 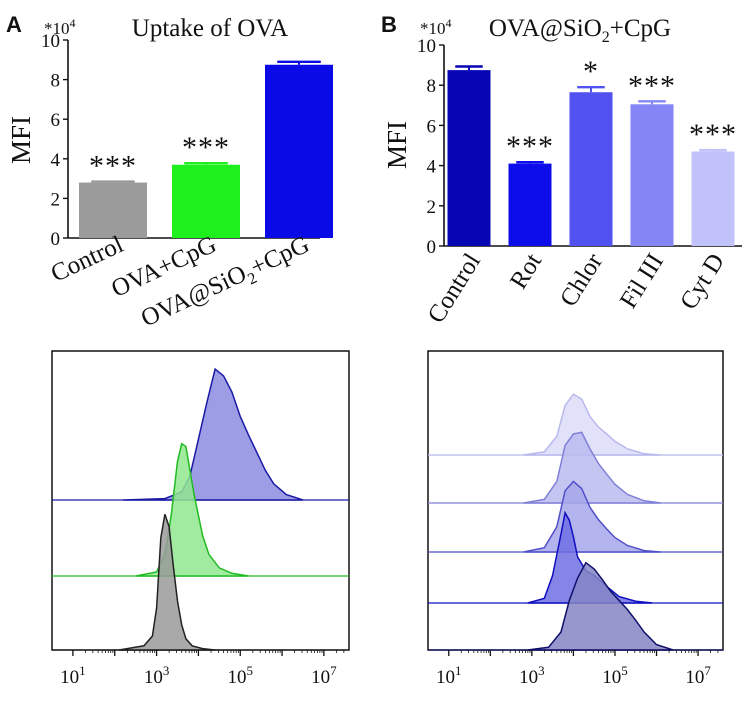 I want to click on category-label: Fil III, so click(x=642, y=281).